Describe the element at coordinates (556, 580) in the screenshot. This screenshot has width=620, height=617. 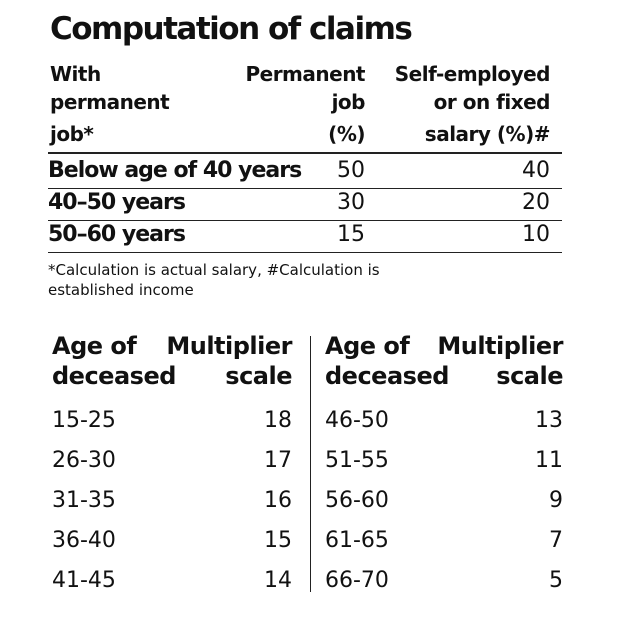
I see `cell: 5` at that location.